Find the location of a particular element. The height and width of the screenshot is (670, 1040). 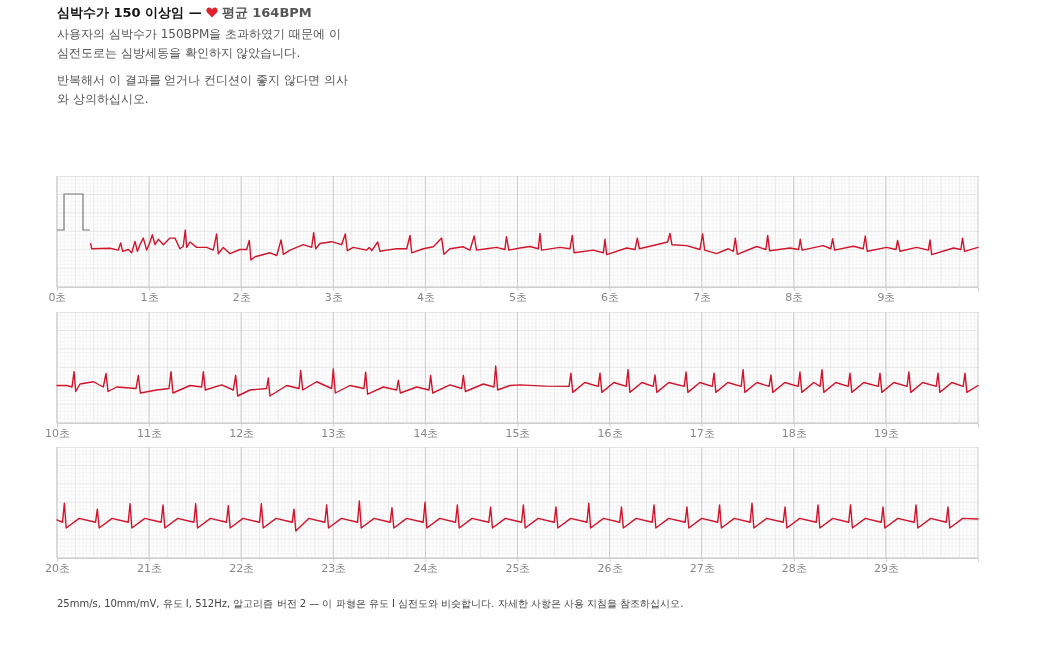

x-tick-label: 26초 is located at coordinates (610, 568).